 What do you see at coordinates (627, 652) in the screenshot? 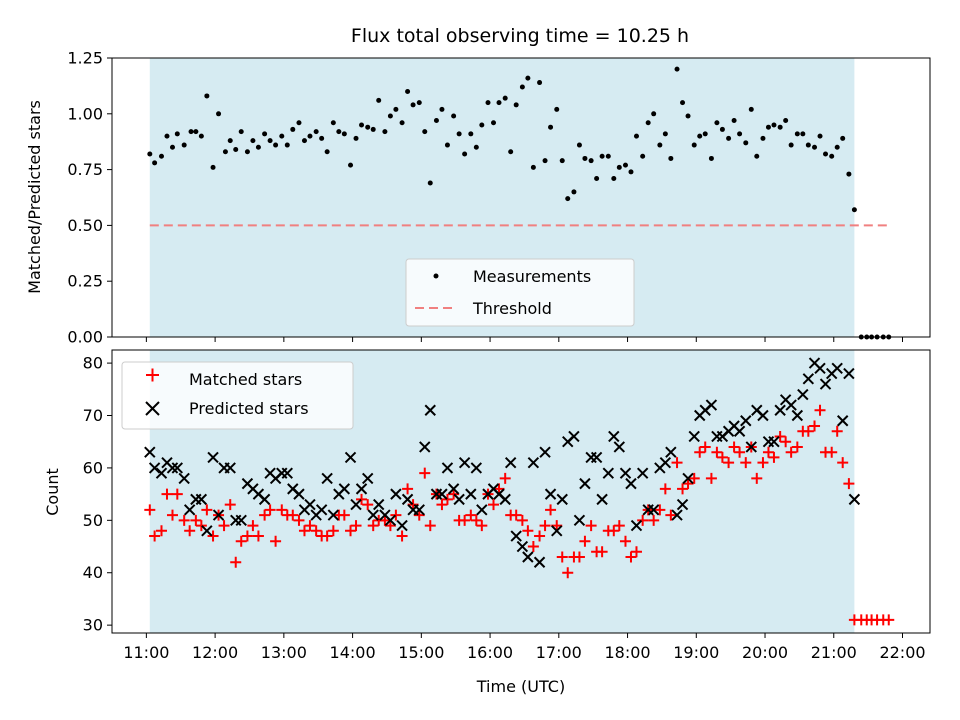
I see `x-tick-label: 18:00` at bounding box center [627, 652].